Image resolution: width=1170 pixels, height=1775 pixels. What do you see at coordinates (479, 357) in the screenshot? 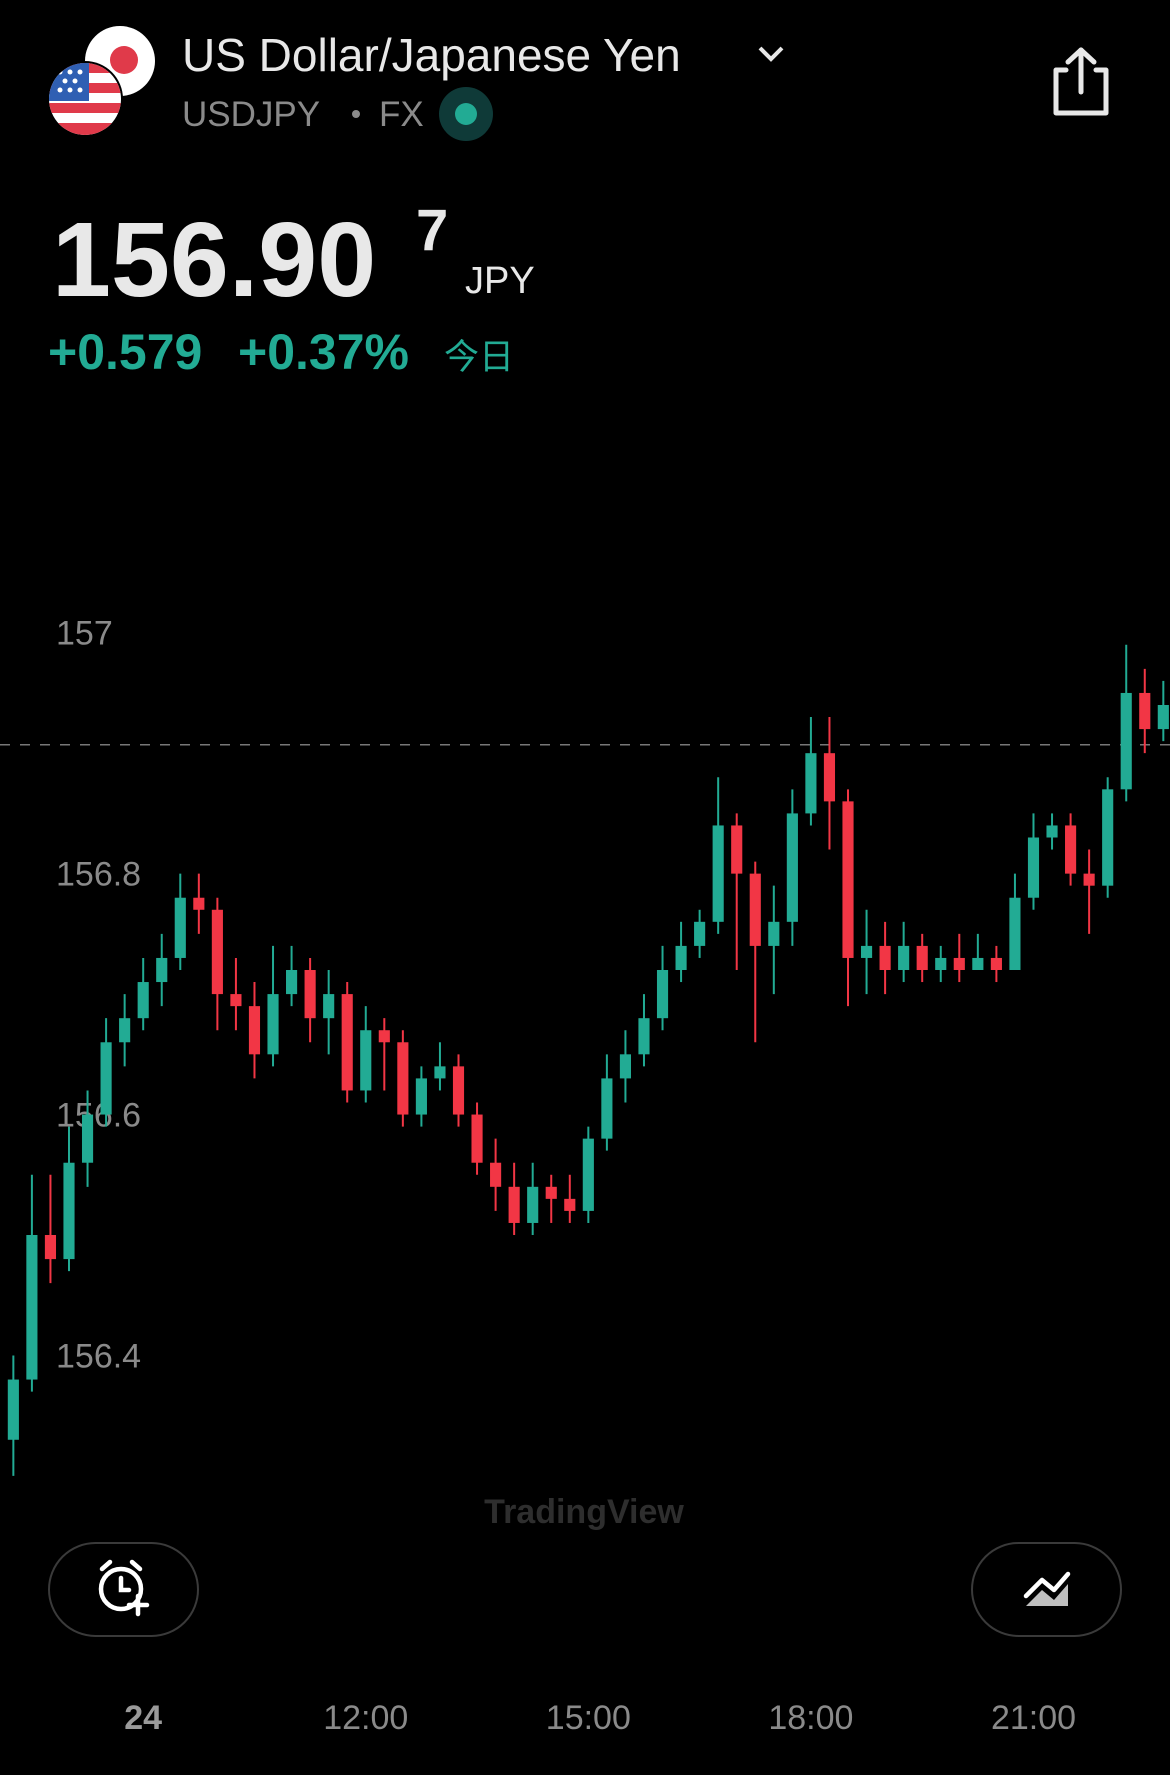
I see `period: 今日` at bounding box center [479, 357].